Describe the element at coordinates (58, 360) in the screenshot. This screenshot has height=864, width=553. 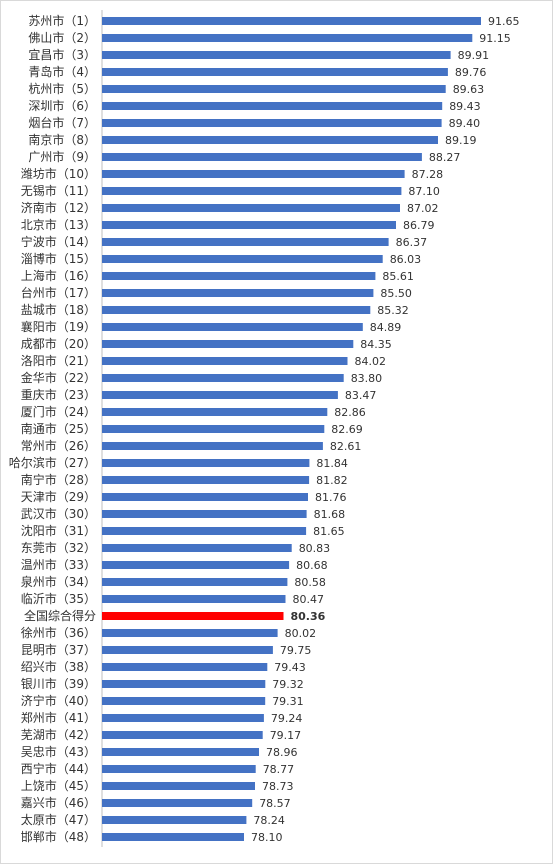
I see `category-label: 洛阳市（21）` at that location.